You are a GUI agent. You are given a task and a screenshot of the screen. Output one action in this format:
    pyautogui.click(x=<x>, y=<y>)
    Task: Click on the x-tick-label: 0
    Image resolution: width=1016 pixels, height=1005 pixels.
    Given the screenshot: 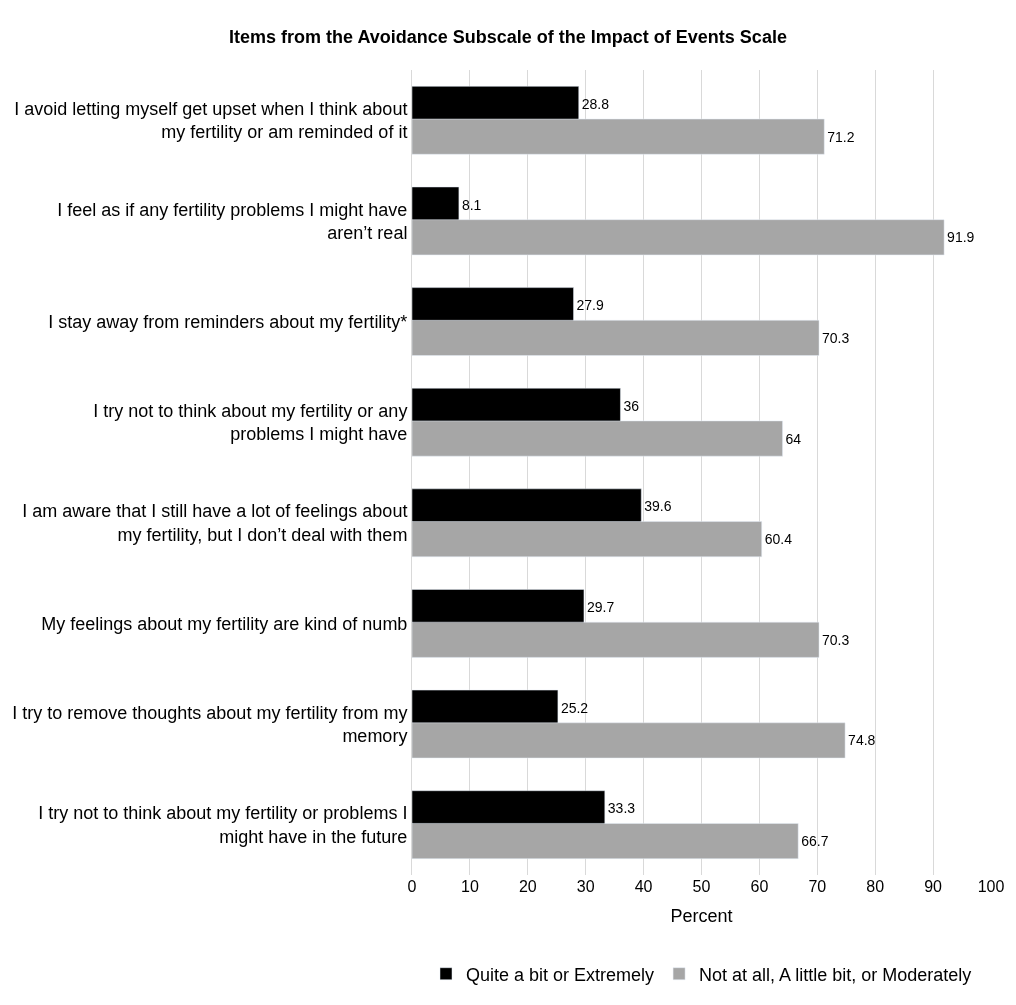 What is the action you would take?
    pyautogui.click(x=412, y=886)
    